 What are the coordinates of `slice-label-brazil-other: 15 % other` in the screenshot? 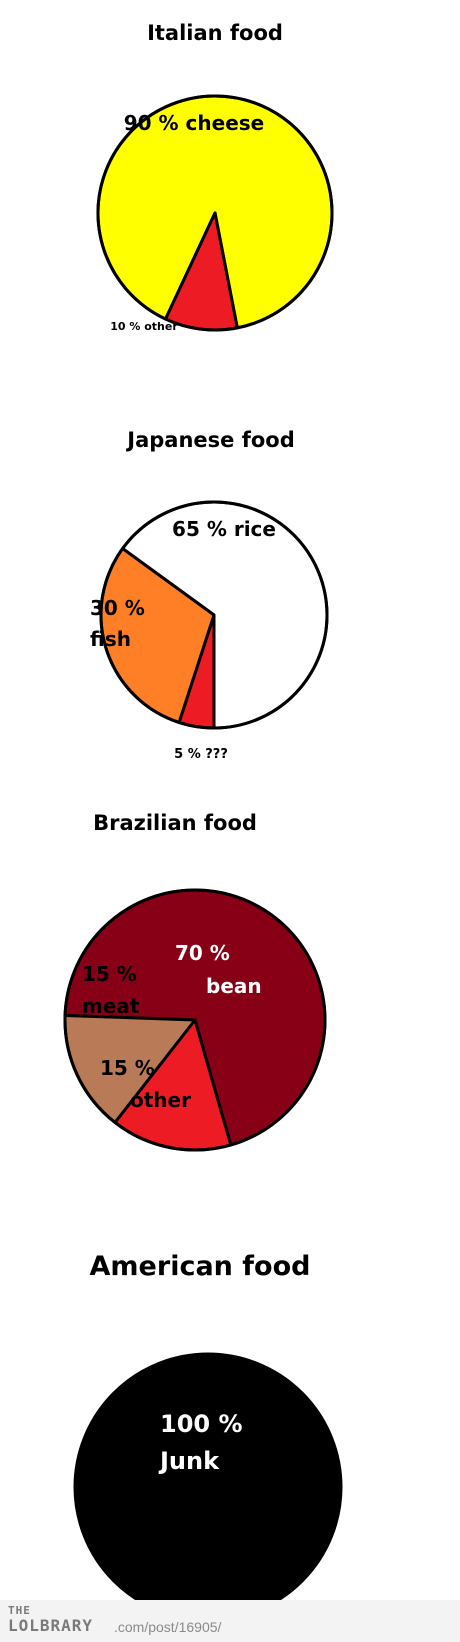 It's located at (145, 1084).